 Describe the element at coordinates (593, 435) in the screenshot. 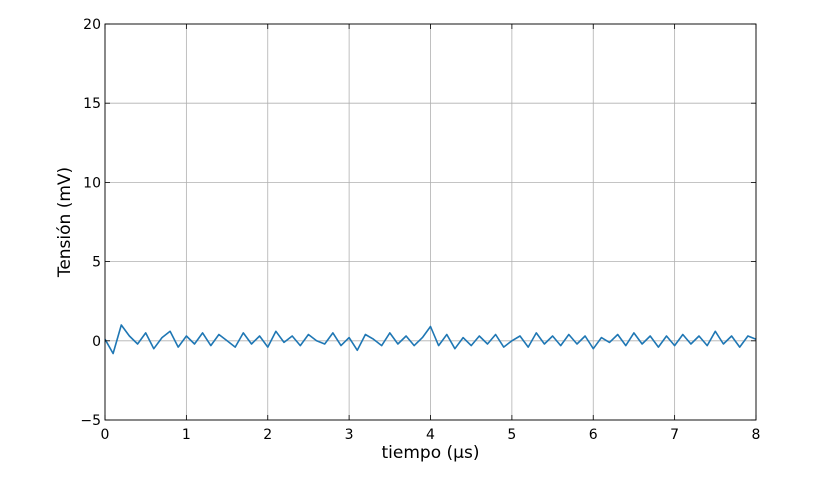

I see `x-tick-label: 6` at that location.